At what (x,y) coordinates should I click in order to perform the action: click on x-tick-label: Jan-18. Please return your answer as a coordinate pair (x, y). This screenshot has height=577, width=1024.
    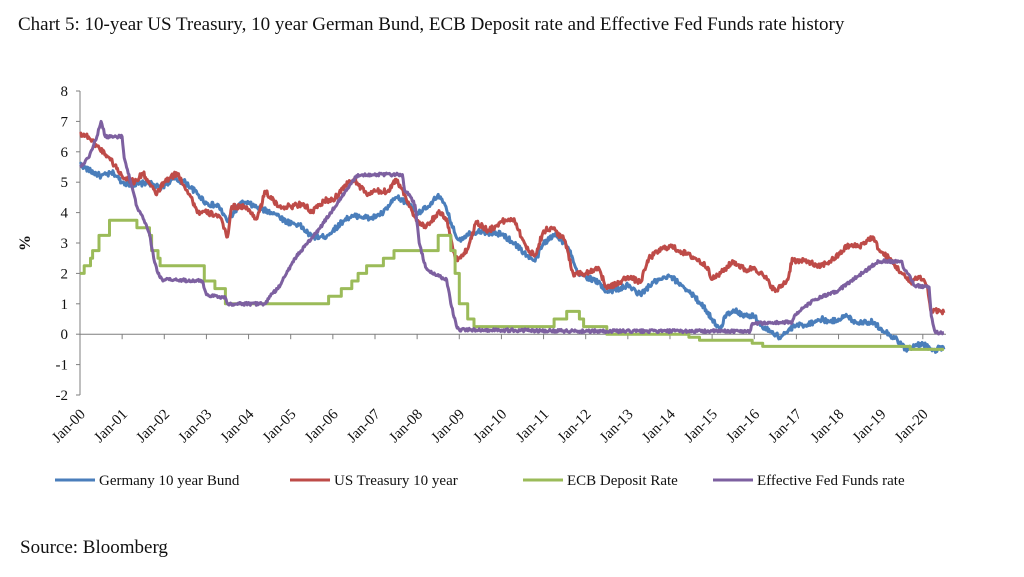
    Looking at the image, I should click on (828, 427).